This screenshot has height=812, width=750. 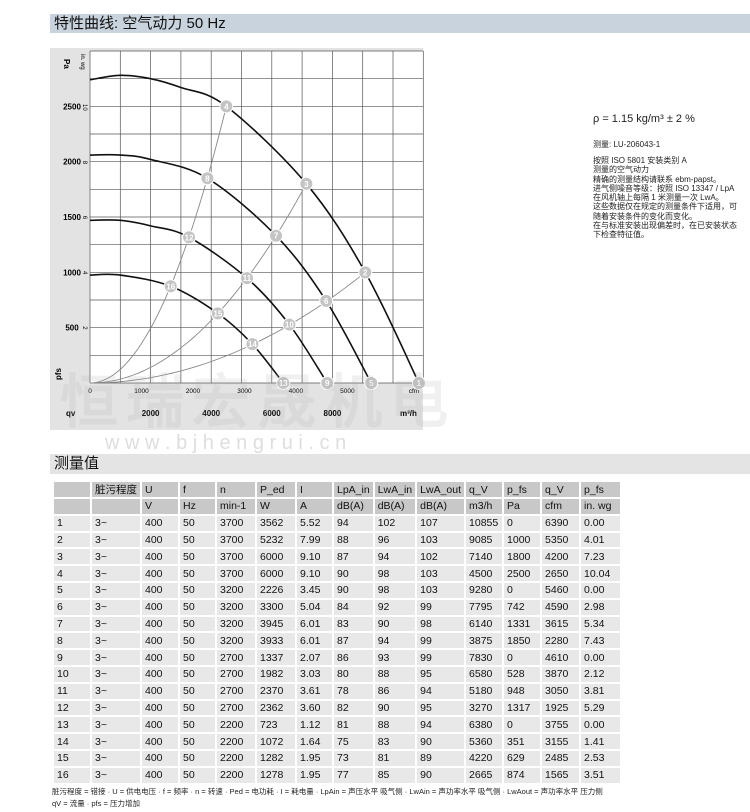 I want to click on table-cell: 1, so click(x=72, y=523).